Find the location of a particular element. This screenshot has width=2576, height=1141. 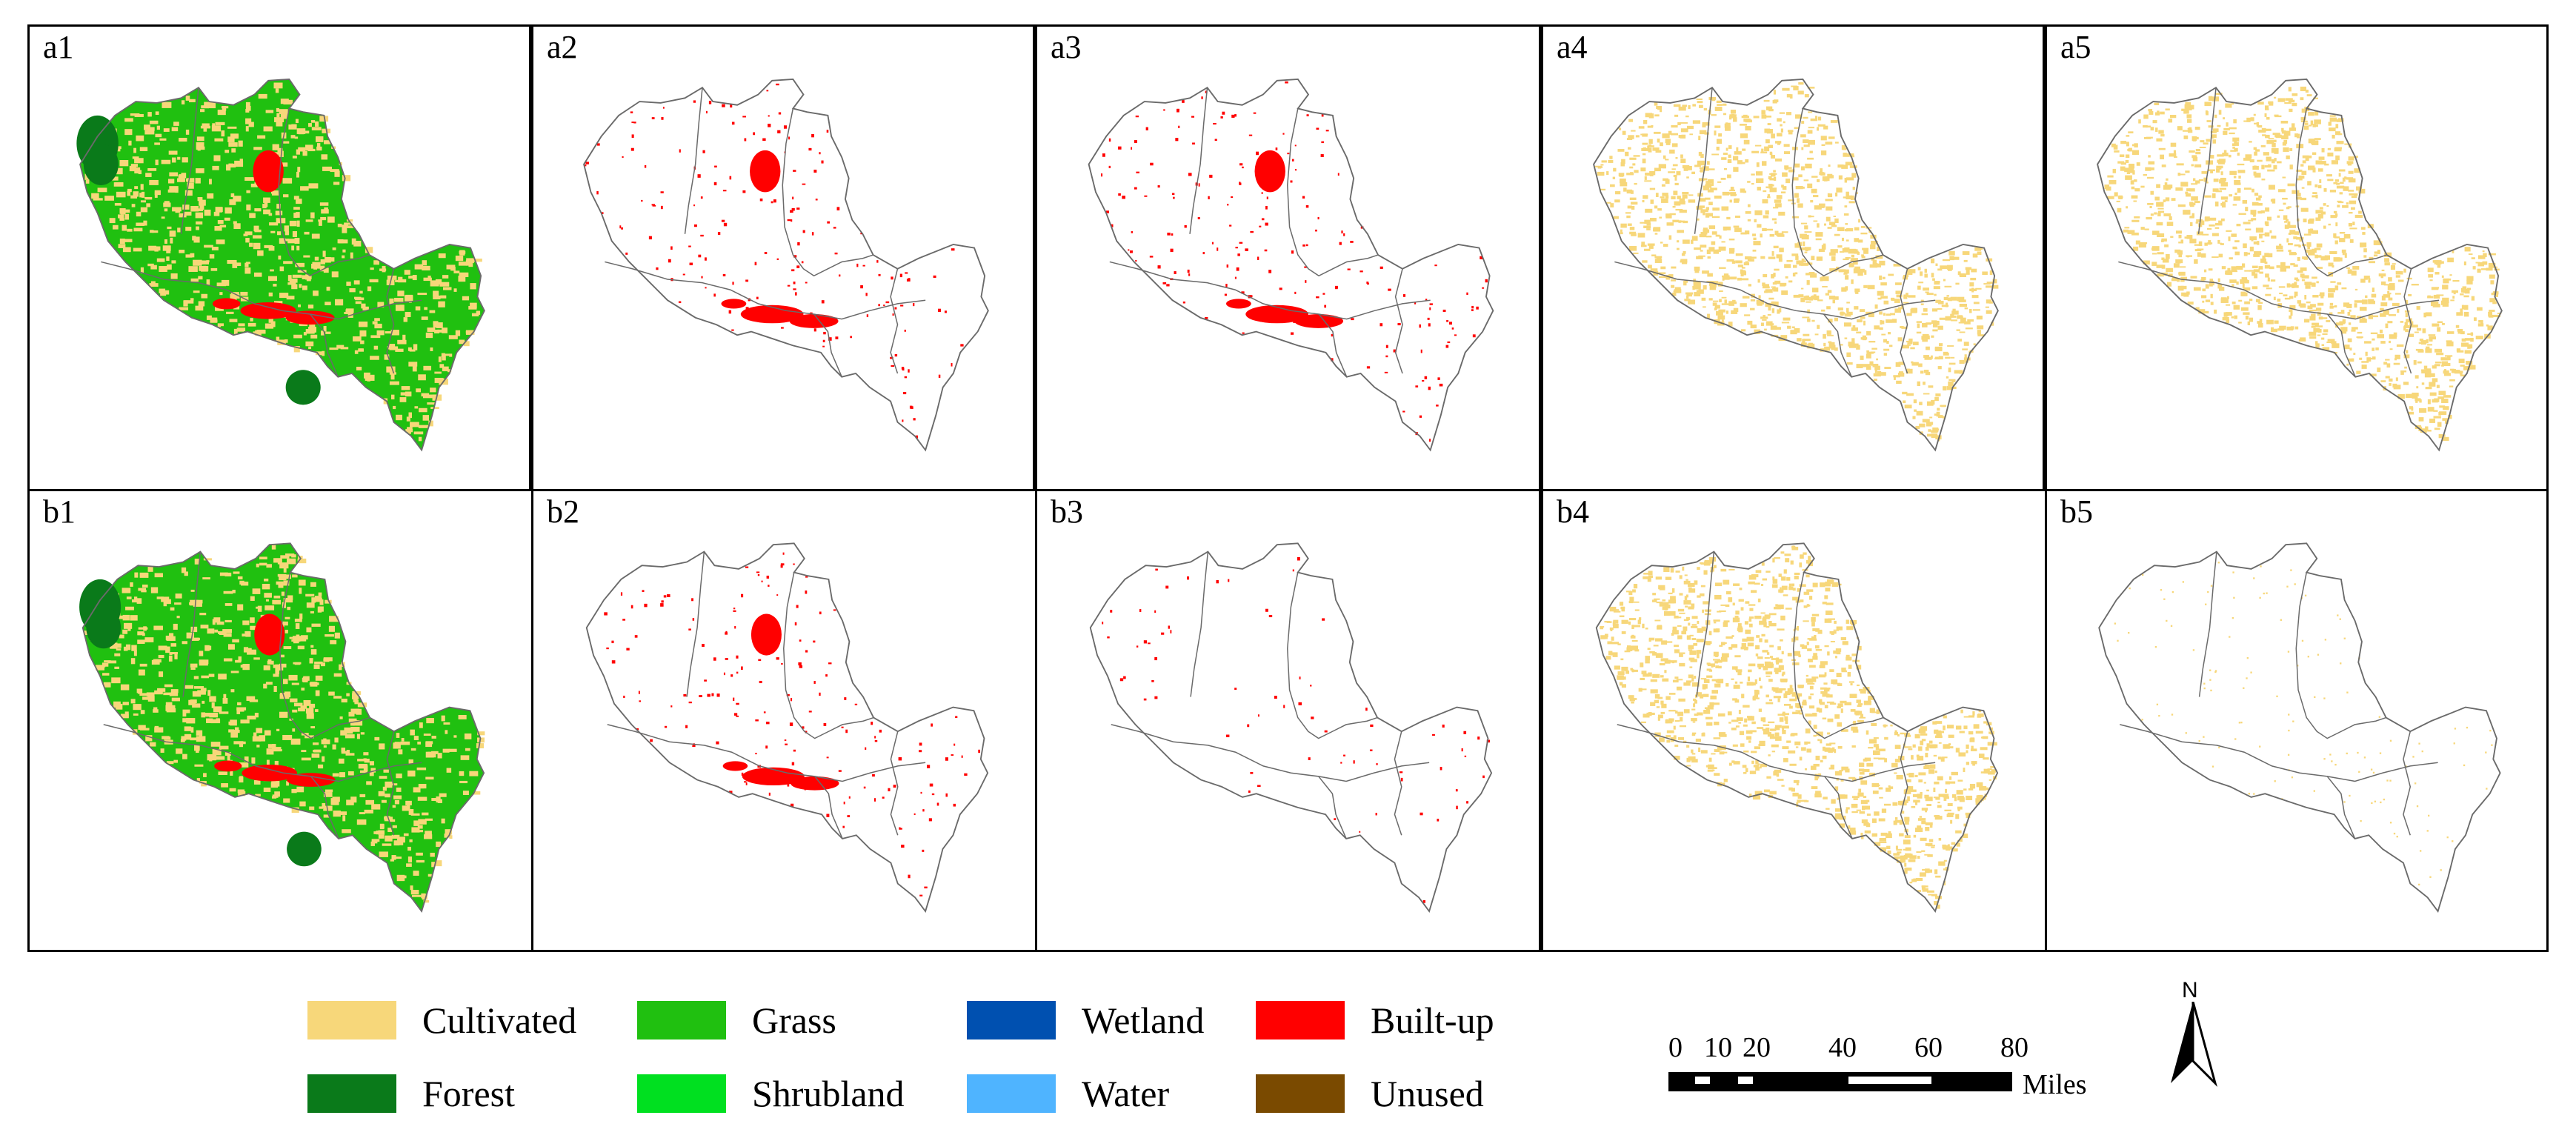

map-panel-a2: a2 is located at coordinates (783, 258).